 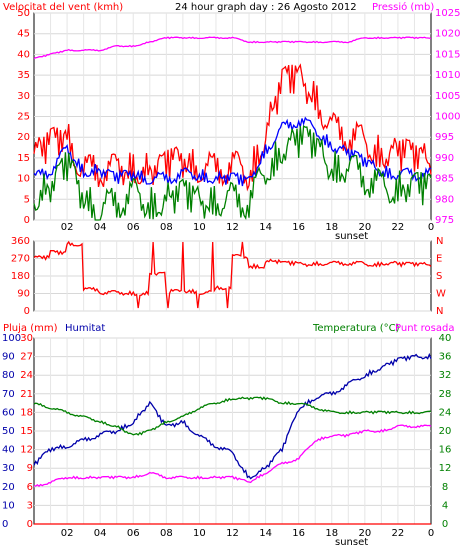 What do you see at coordinates (447, 75) in the screenshot?
I see `pressure-y-tick-label: 1010` at bounding box center [447, 75].